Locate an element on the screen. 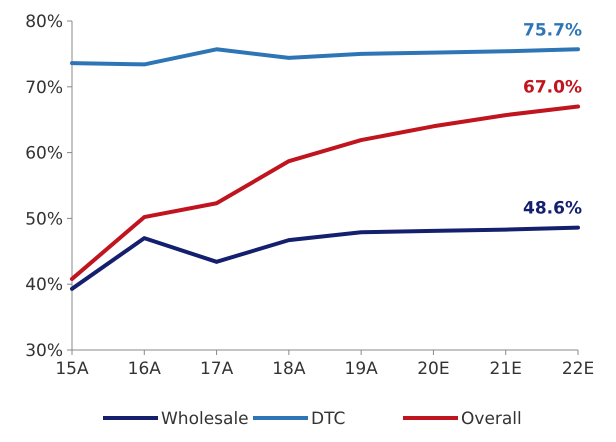 The width and height of the screenshot is (616, 442). y-tick-label: 70% is located at coordinates (44, 88).